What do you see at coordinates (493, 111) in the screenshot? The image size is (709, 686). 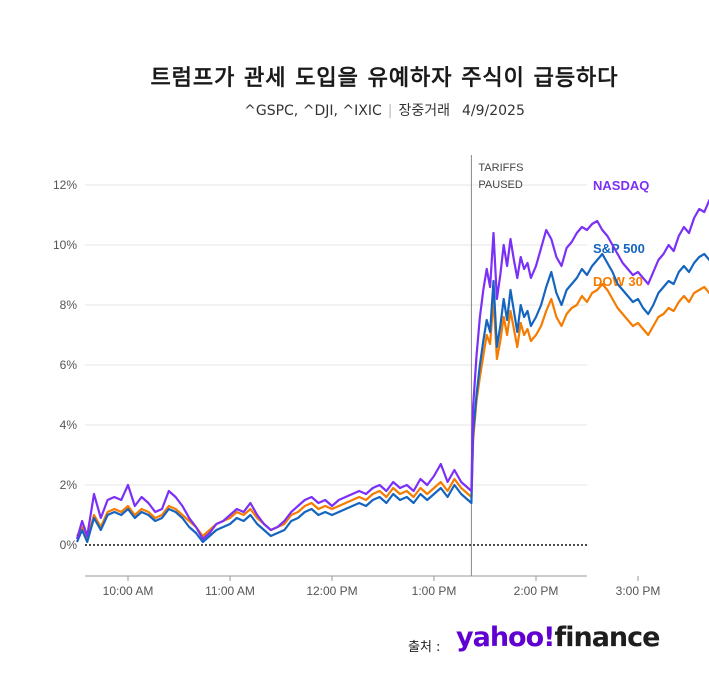 I see `date-label: 4/9/2025` at bounding box center [493, 111].